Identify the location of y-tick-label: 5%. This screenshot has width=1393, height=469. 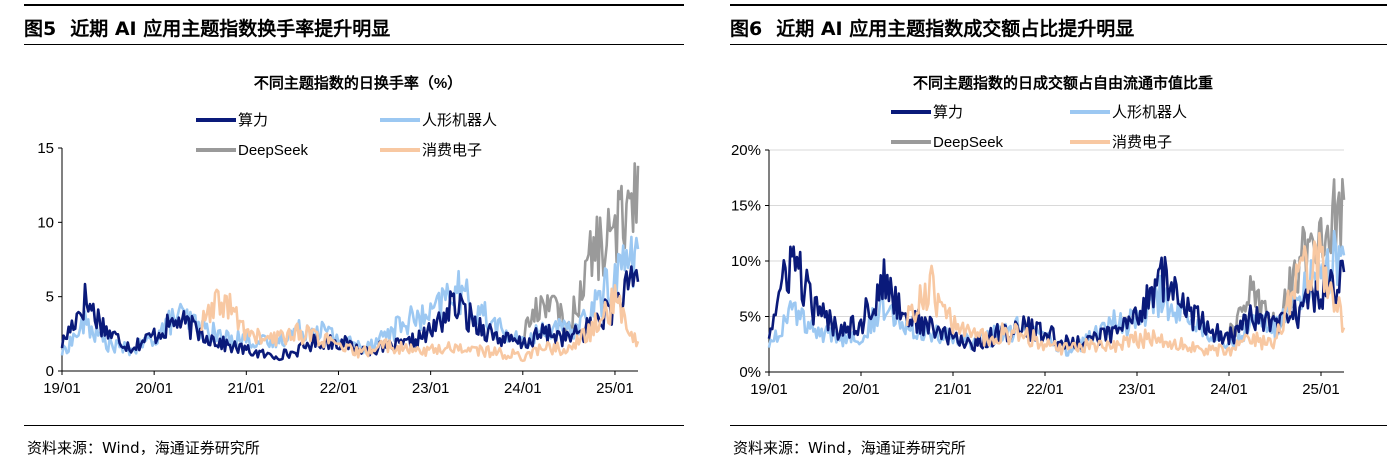
(750, 317).